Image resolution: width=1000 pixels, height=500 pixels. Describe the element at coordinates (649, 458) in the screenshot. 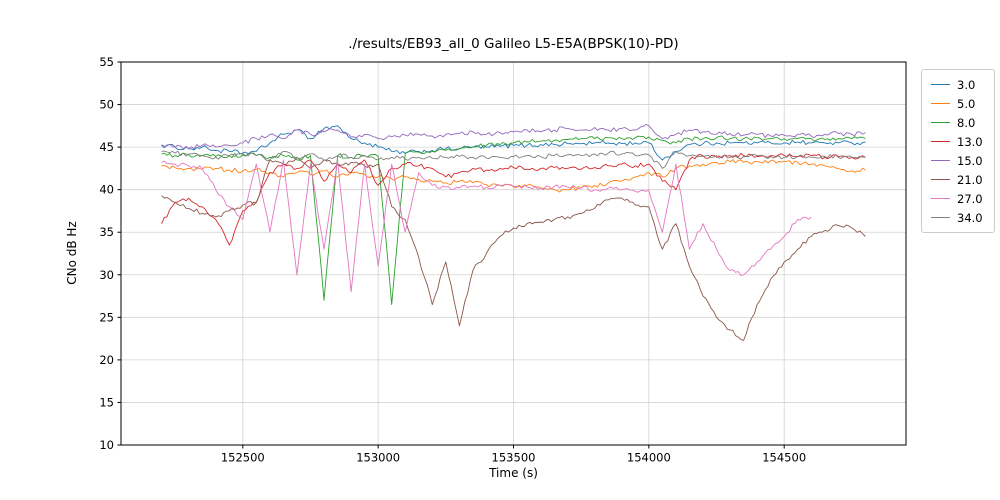

I see `x-tick-label: 154000` at that location.